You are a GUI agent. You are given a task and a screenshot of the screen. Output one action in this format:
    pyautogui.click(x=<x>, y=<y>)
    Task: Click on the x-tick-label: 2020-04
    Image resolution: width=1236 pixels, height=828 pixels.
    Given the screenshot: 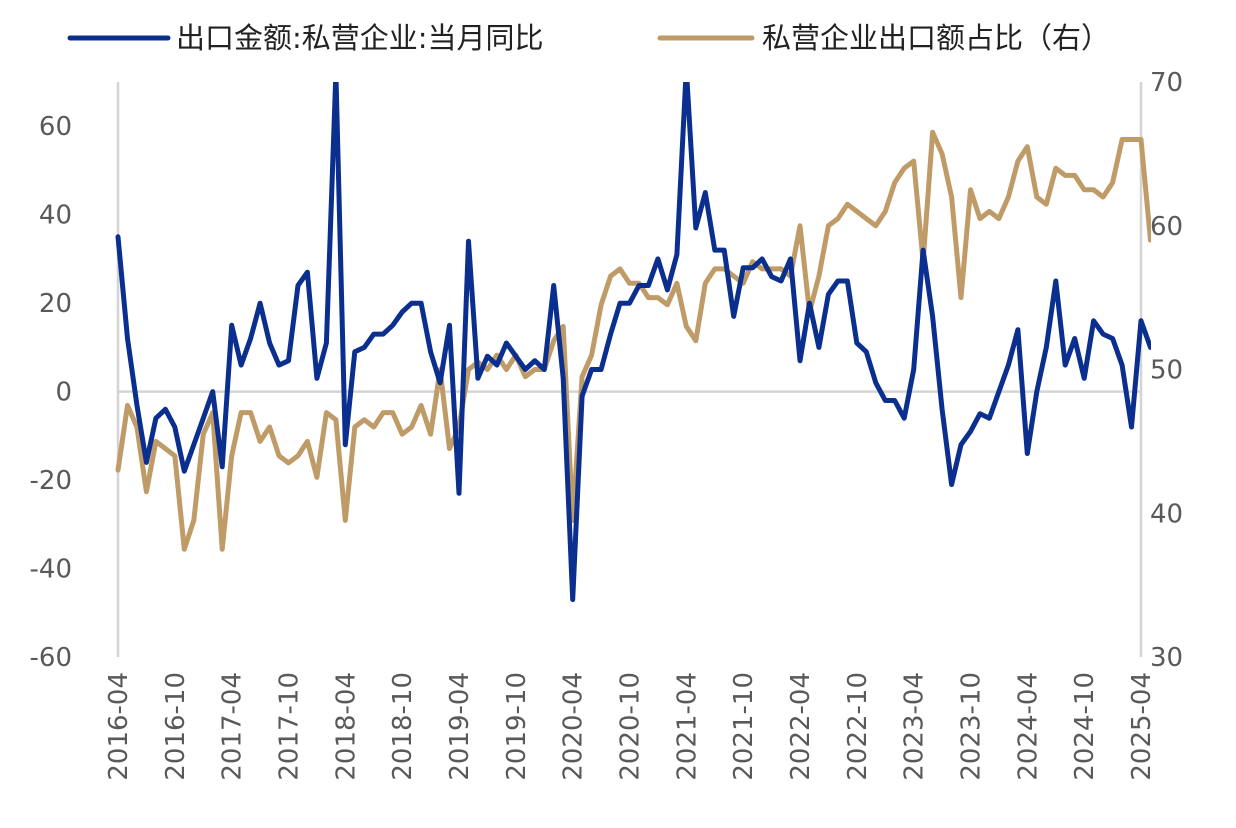 What is the action you would take?
    pyautogui.click(x=574, y=726)
    